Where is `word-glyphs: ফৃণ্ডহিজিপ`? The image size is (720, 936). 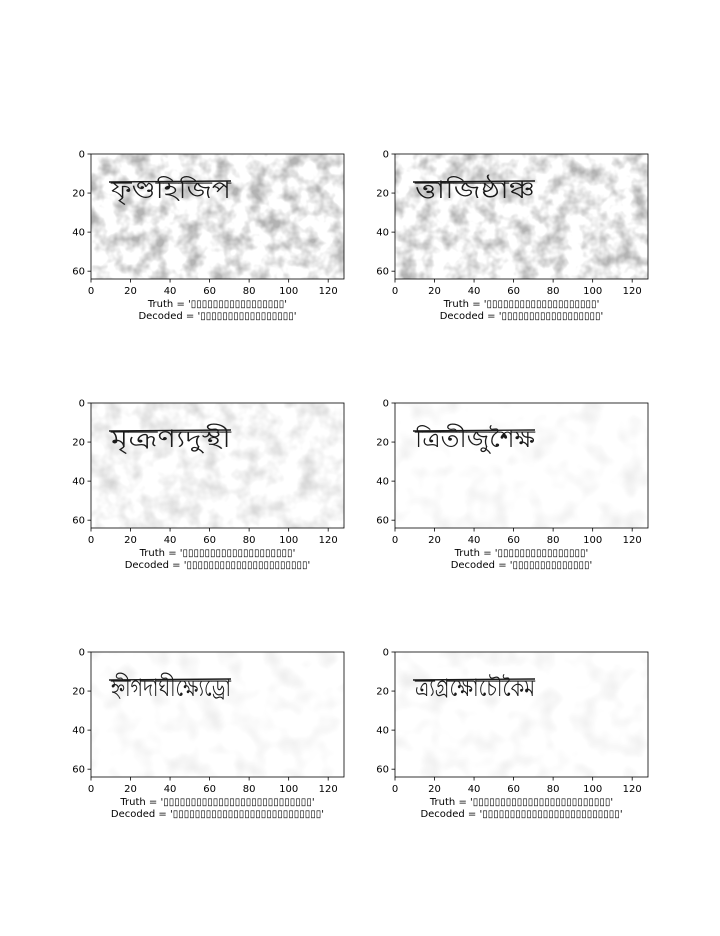 word-glyphs: ফৃণ্ডহিজিপ is located at coordinates (171, 190).